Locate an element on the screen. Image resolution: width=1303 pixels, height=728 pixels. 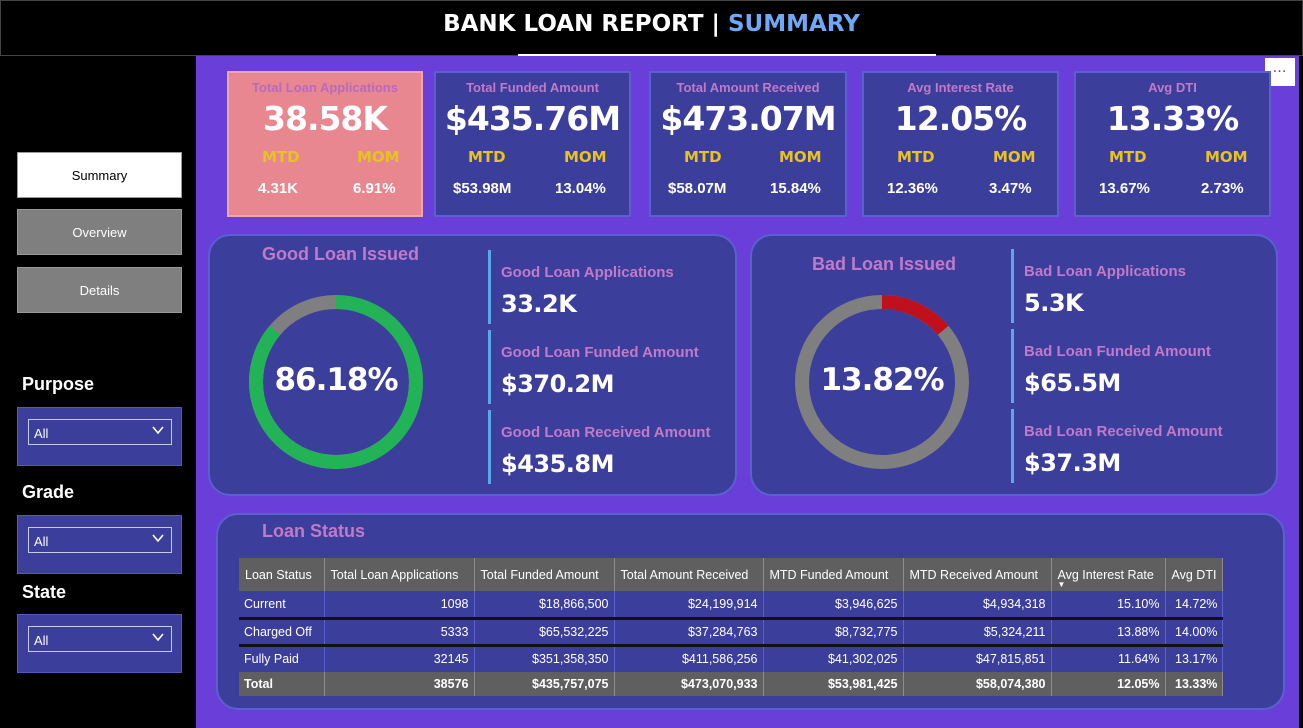
column-header: Total Loan Applications is located at coordinates (399, 574).